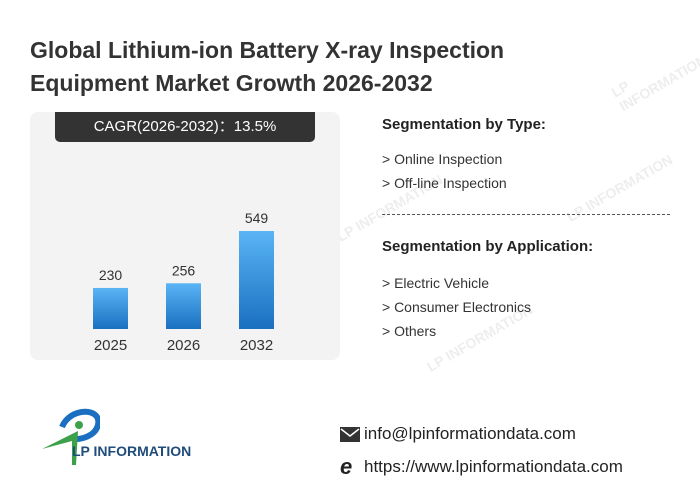 The width and height of the screenshot is (700, 495). What do you see at coordinates (442, 159) in the screenshot?
I see `type-item: > Online Inspection` at bounding box center [442, 159].